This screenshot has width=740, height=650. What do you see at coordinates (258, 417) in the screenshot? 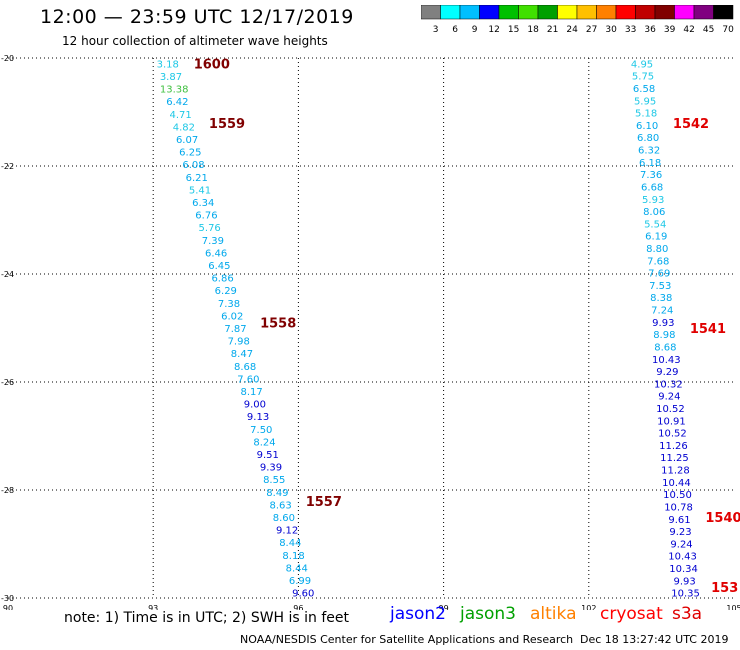
I see `swh-value-label: 9.13` at bounding box center [258, 417].